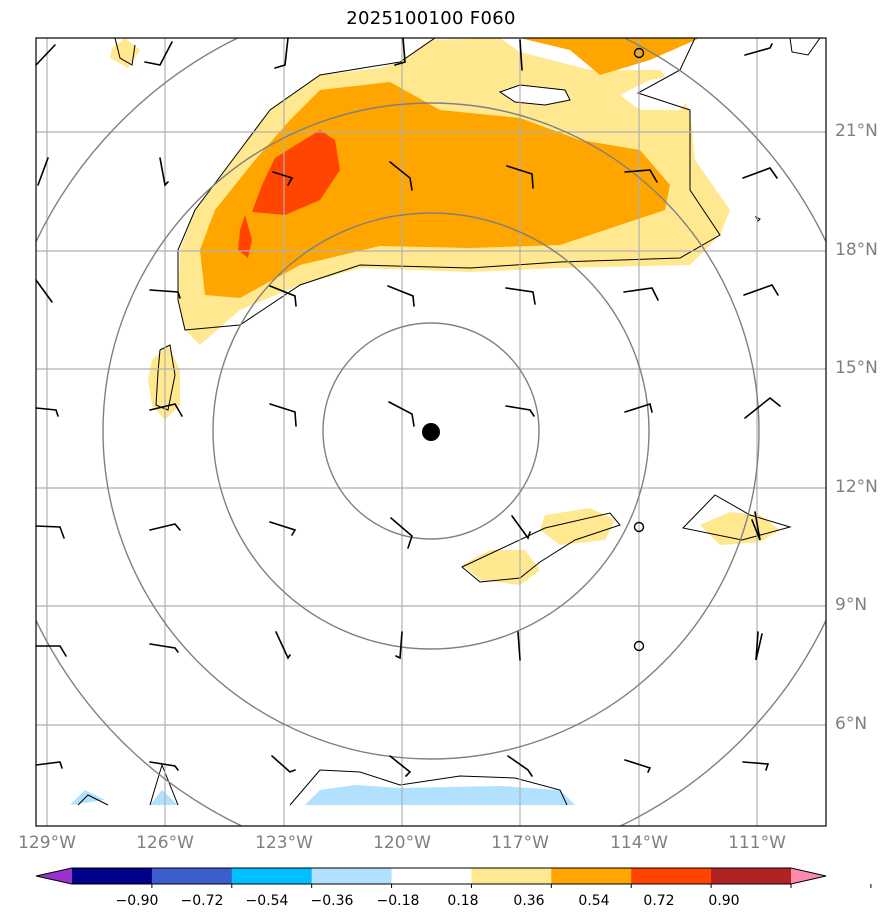 This screenshot has width=896, height=924. Describe the element at coordinates (520, 843) in the screenshot. I see `lon-label-117w: 117°W` at that location.